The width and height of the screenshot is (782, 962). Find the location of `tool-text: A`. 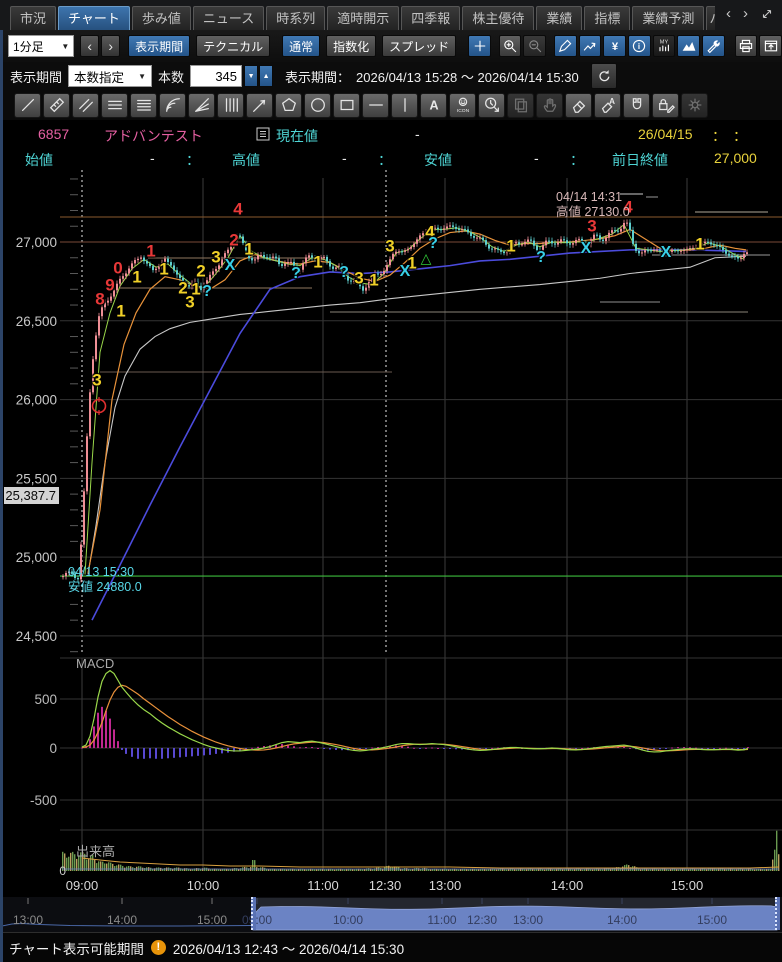

tool-text: A is located at coordinates (433, 105).